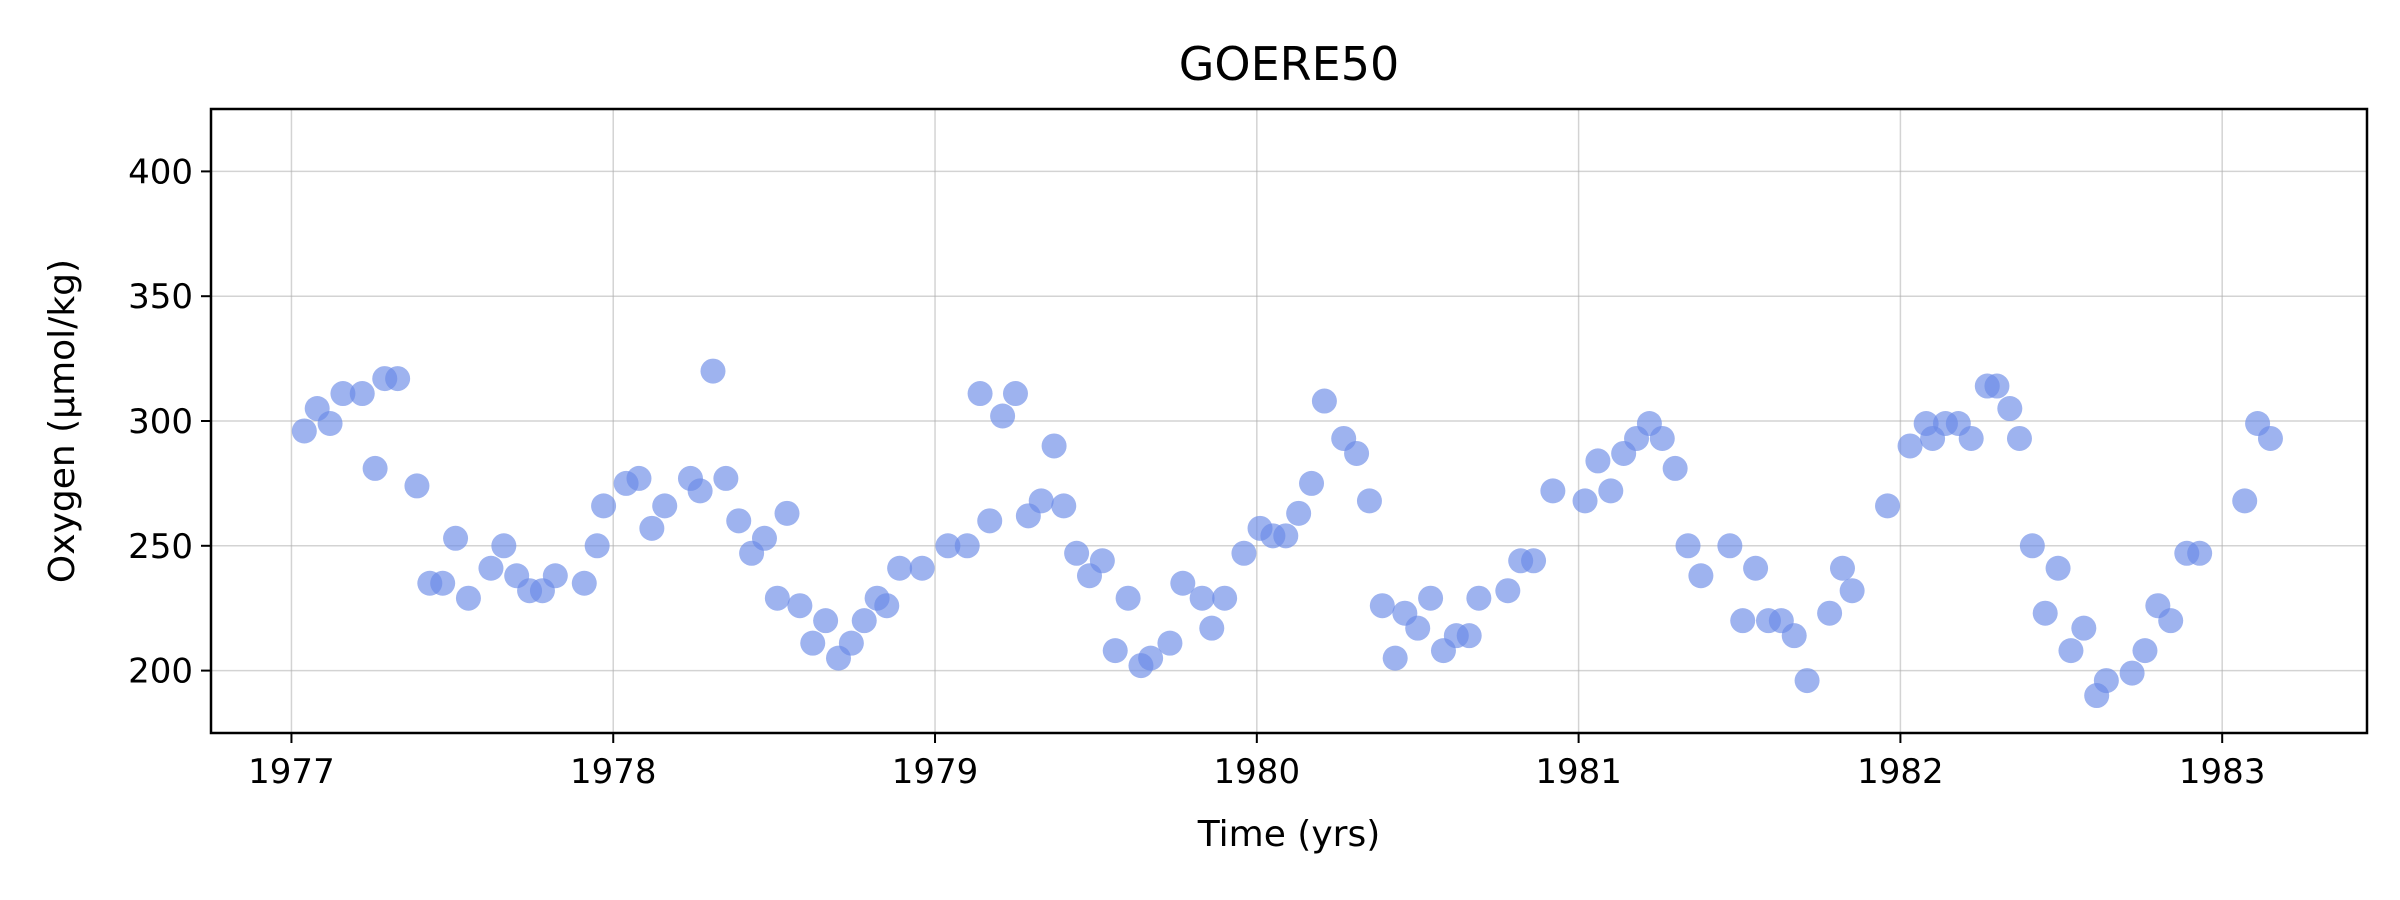  Describe the element at coordinates (2222, 772) in the screenshot. I see `x-tick-label: 1983` at that location.